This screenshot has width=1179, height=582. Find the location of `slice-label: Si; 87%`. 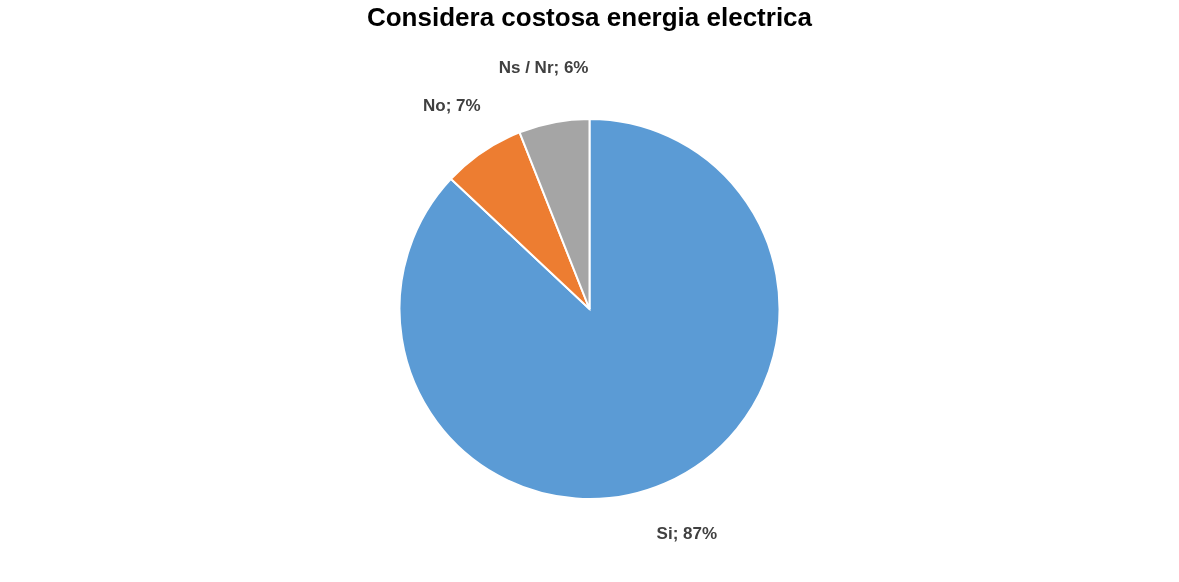

slice-label: Si; 87% is located at coordinates (687, 533).